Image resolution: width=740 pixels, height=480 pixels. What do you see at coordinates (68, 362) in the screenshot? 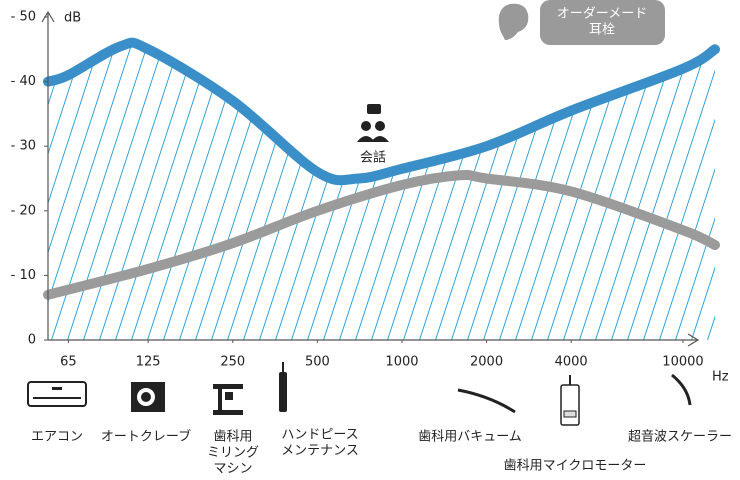
I see `x-tick-label: 65` at bounding box center [68, 362].